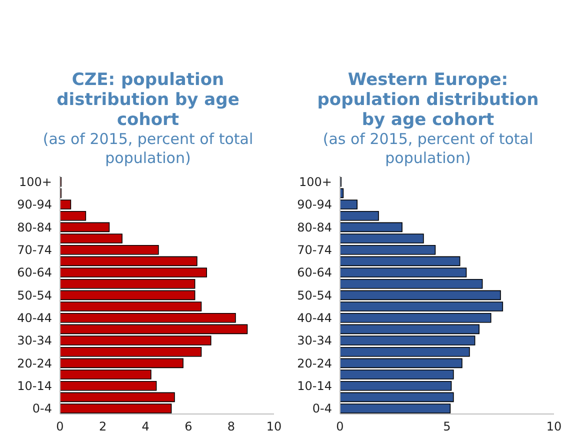 Image resolution: width=572 pixels, height=448 pixels. Describe the element at coordinates (231, 427) in the screenshot. I see `x-tick-label: 8` at that location.